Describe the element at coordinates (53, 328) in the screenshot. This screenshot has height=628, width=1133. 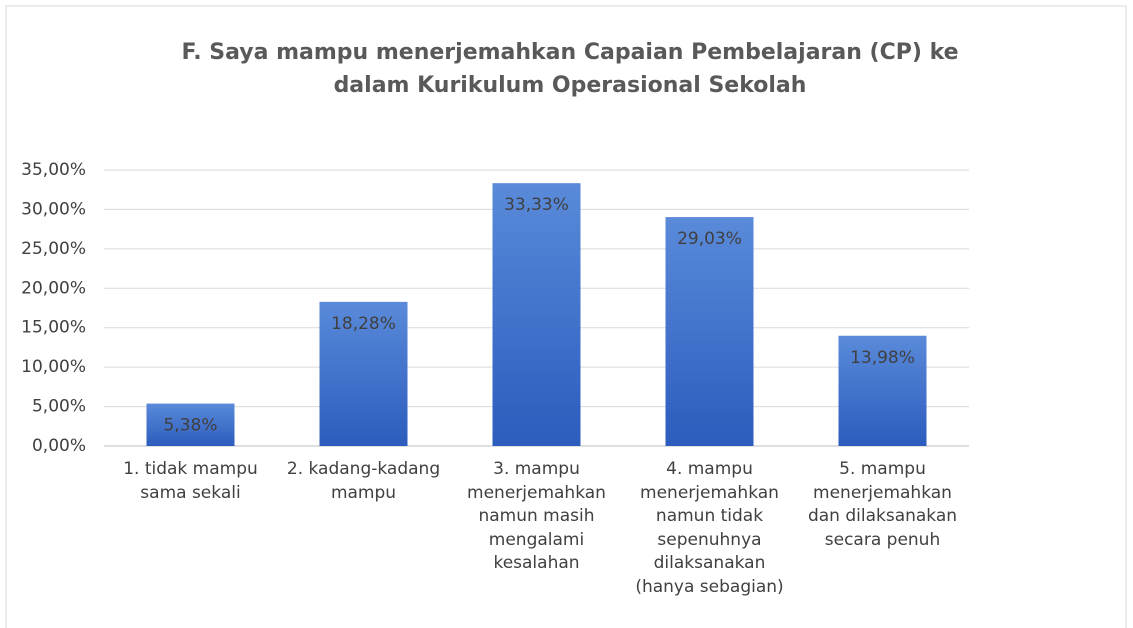
I see `y-tick-label: 15,00%` at that location.